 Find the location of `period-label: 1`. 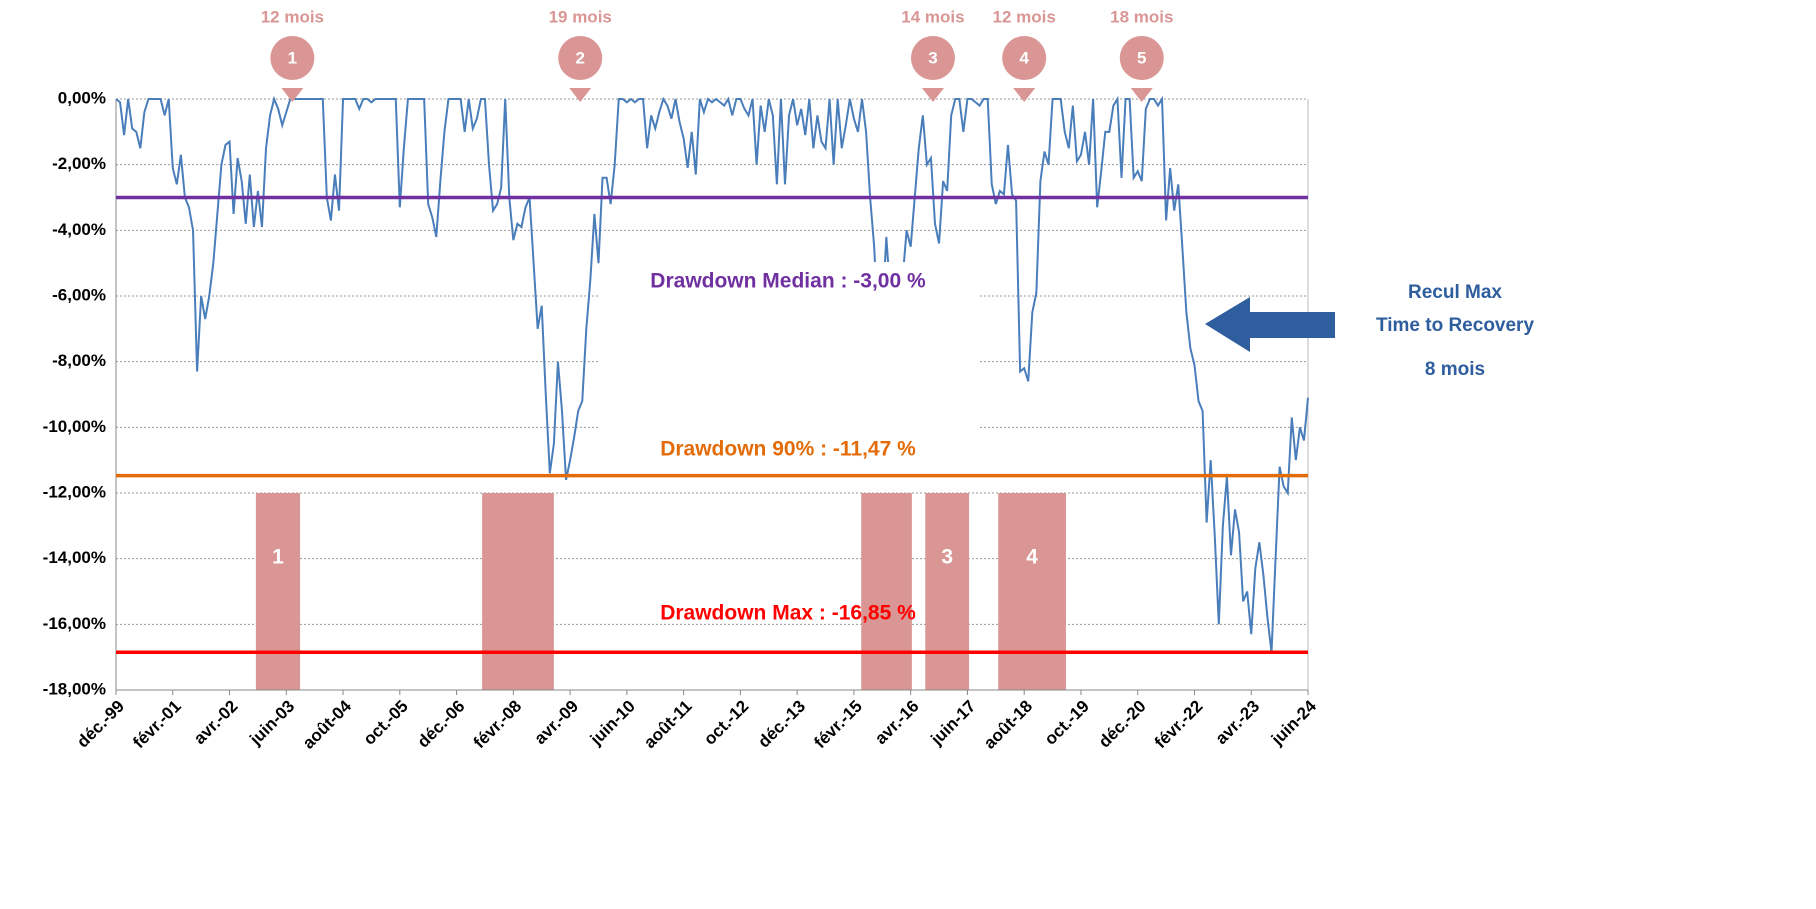

period-label: 1 is located at coordinates (278, 557).